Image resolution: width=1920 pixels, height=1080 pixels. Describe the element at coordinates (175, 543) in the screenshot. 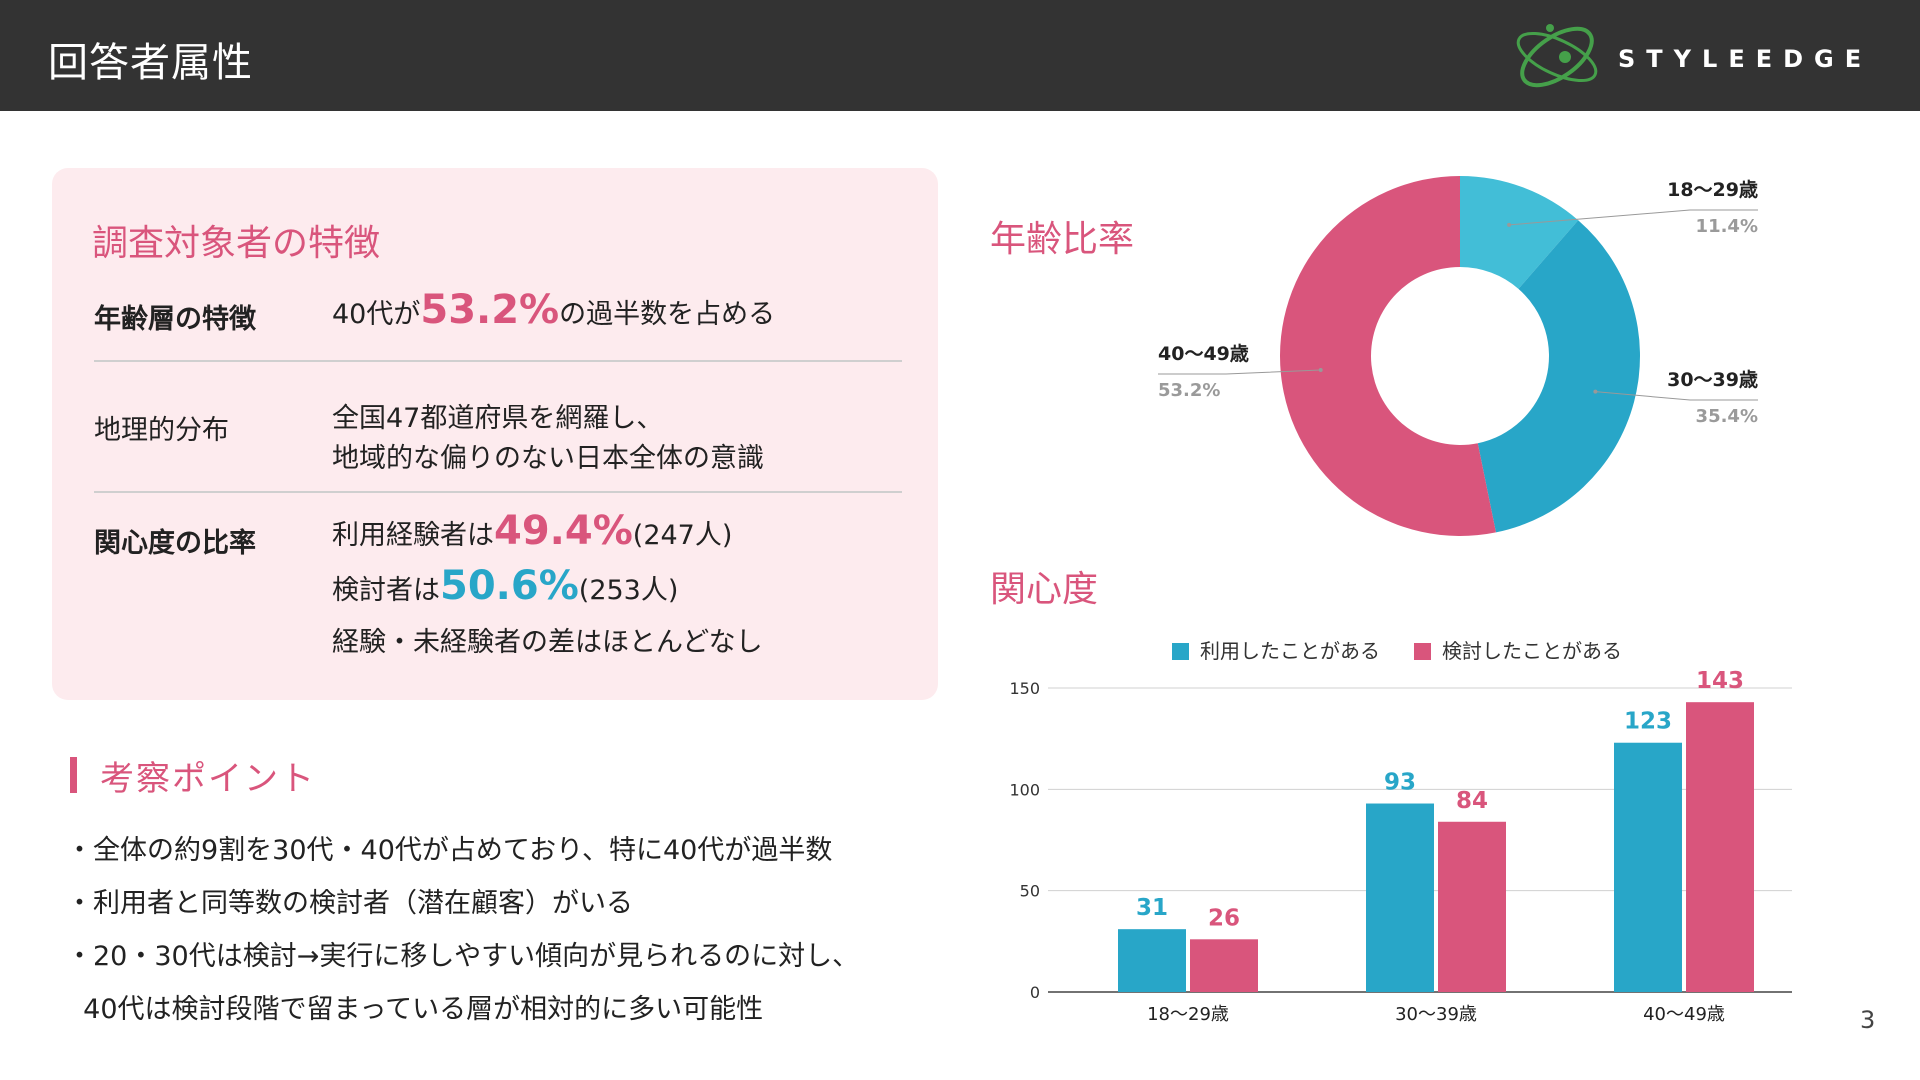

I see `interest-label: 関心度の比率` at that location.